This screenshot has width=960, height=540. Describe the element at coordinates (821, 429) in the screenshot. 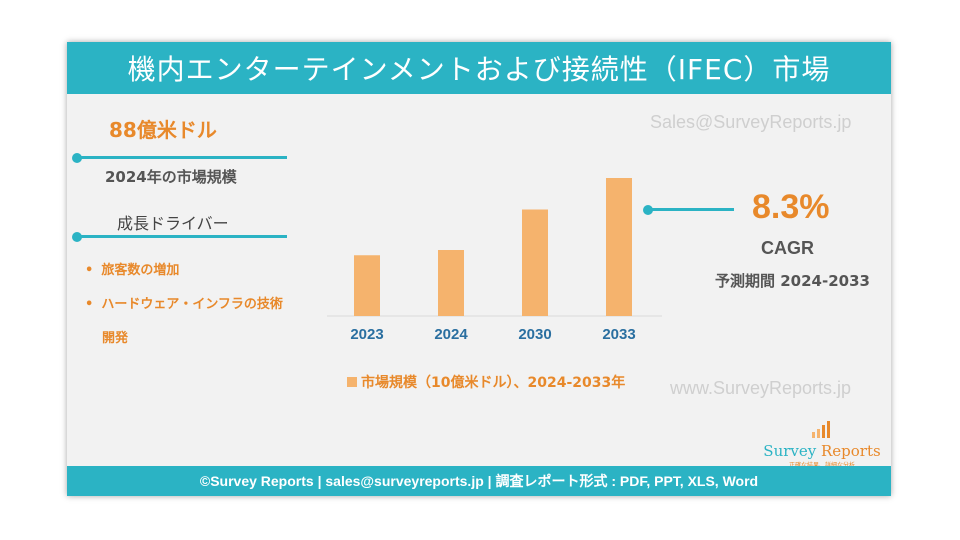

I see `bar-chart-logo-icon` at that location.